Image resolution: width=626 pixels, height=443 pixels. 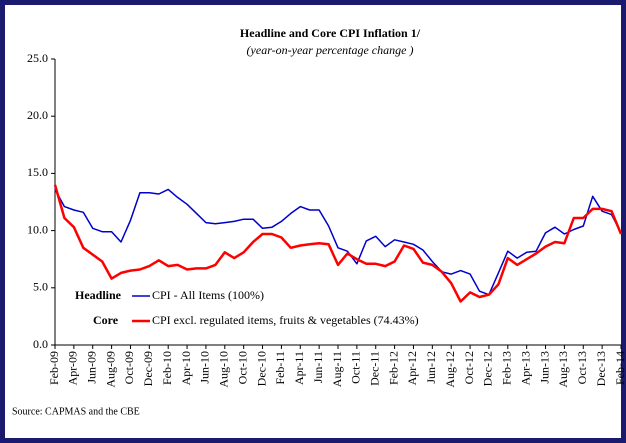 I want to click on x-tick-label: Dec-09, so click(x=148, y=368).